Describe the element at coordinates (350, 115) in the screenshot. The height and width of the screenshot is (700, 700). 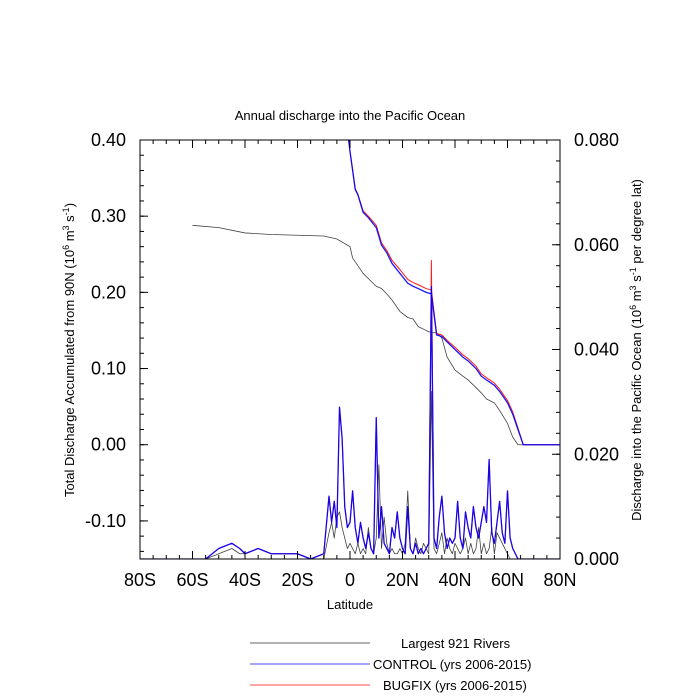
I see `chart-title: Annual discharge into the Pacific Ocean` at that location.